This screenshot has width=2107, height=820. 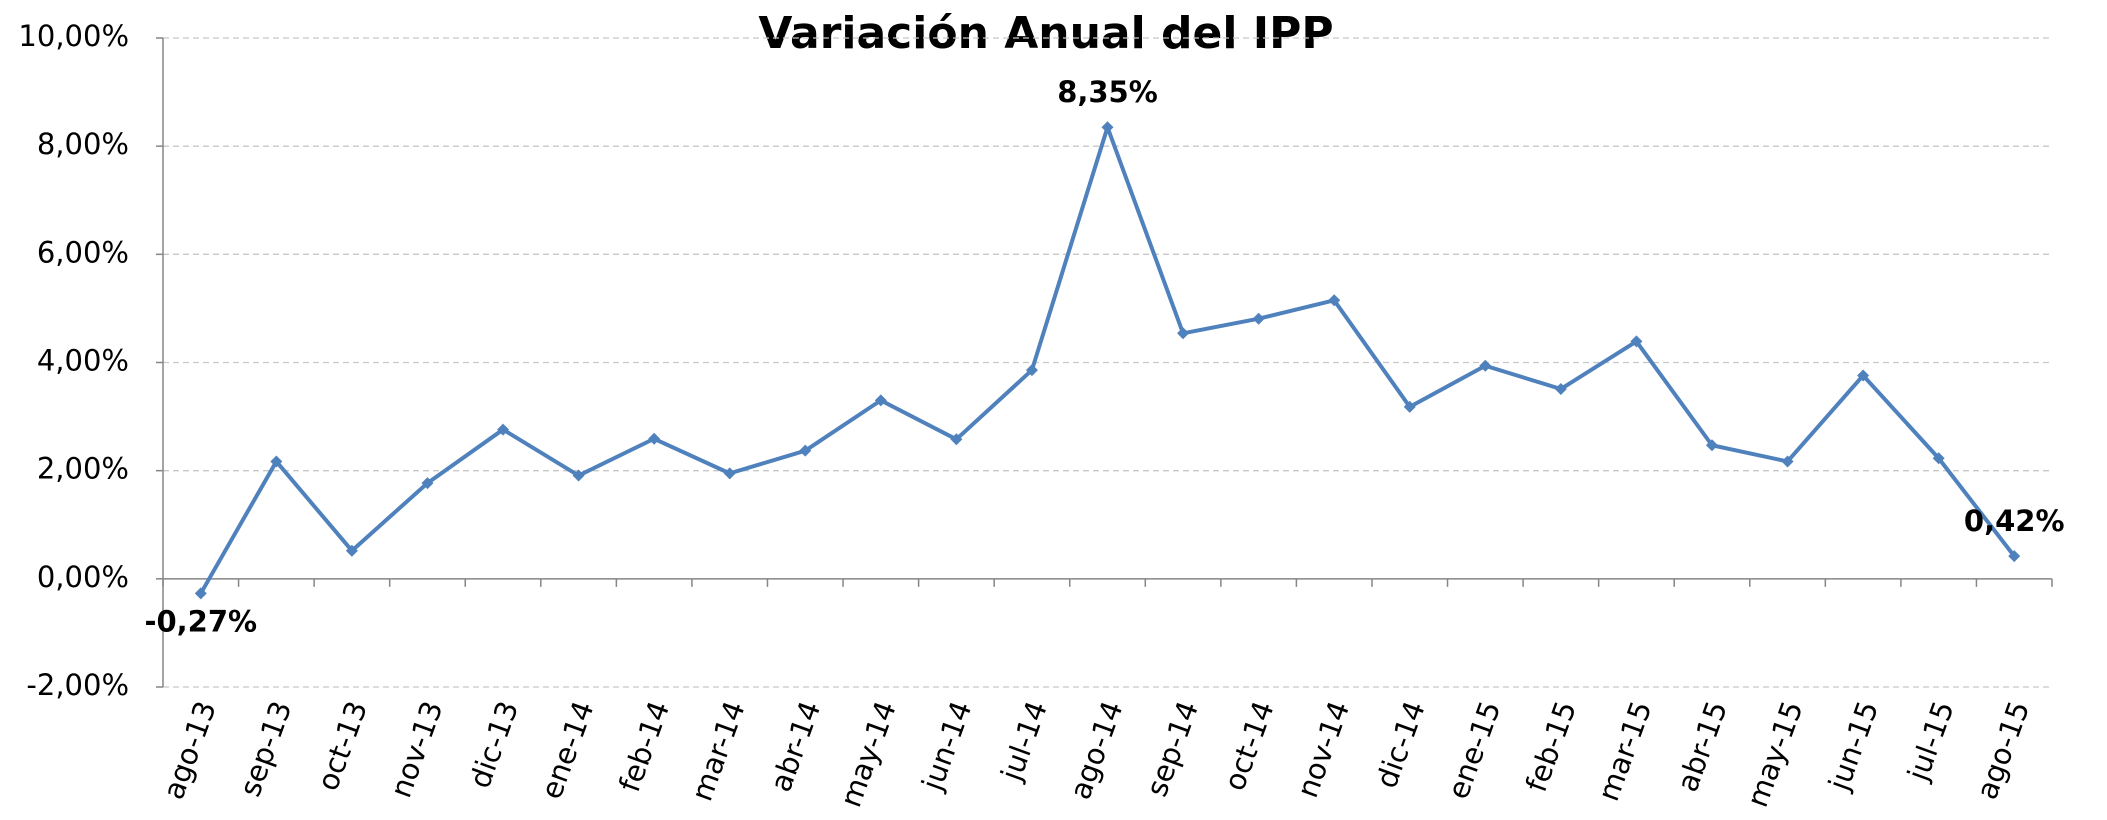 What do you see at coordinates (1624, 751) in the screenshot?
I see `x-tick-label: mar-15` at bounding box center [1624, 751].